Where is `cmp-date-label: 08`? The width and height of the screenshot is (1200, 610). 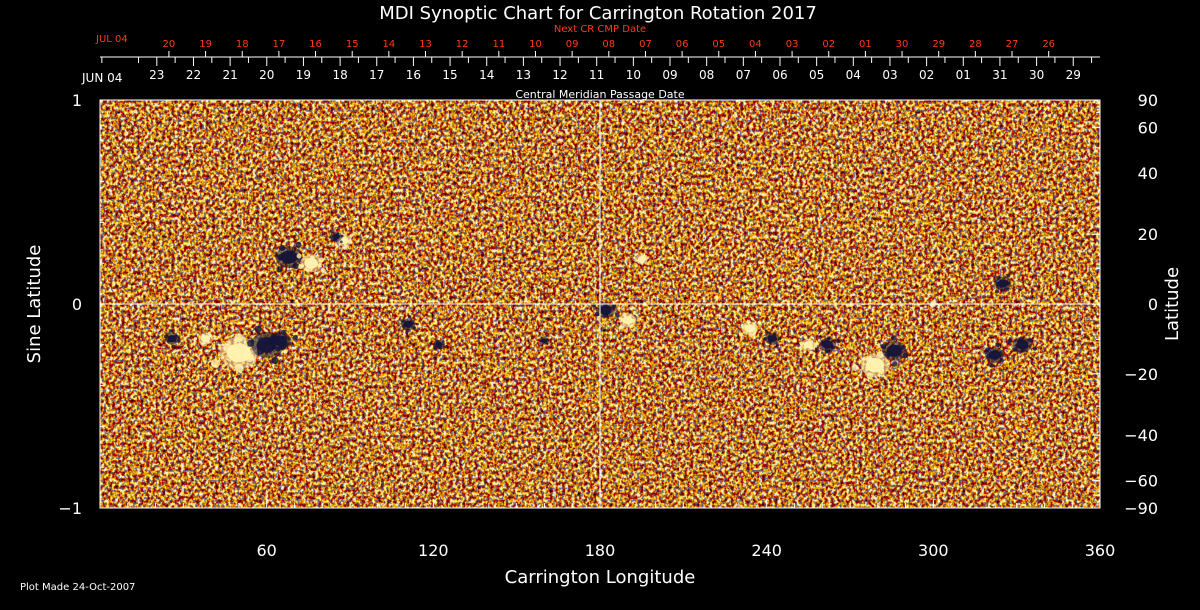
cmp-date-label: 08 is located at coordinates (706, 75).